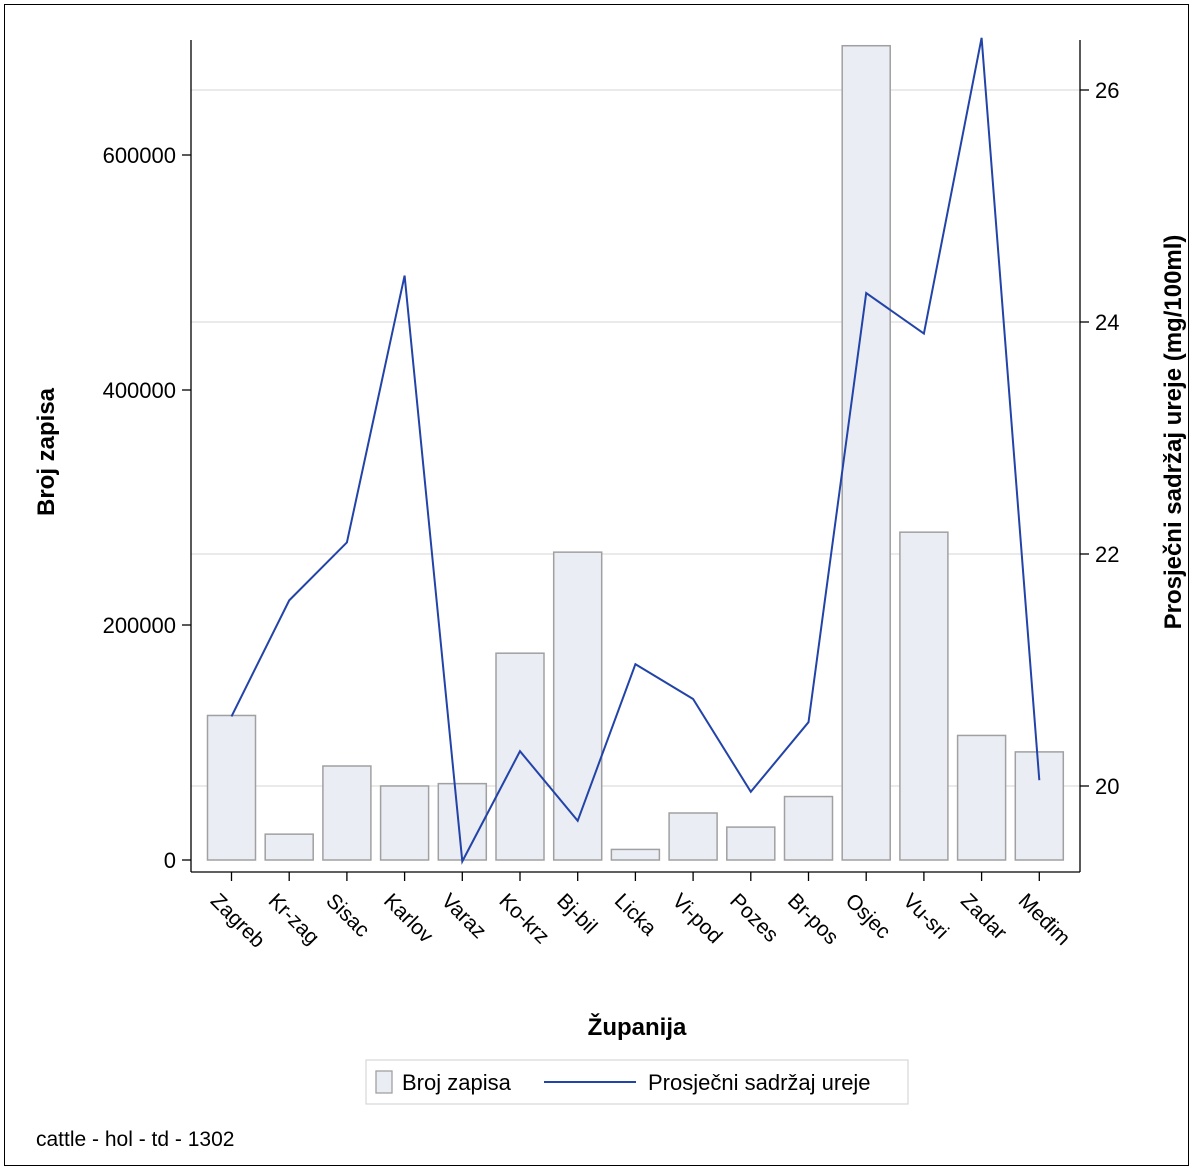 The width and height of the screenshot is (1195, 1172). I want to click on x-tick-label: Br-pos, so click(813, 919).